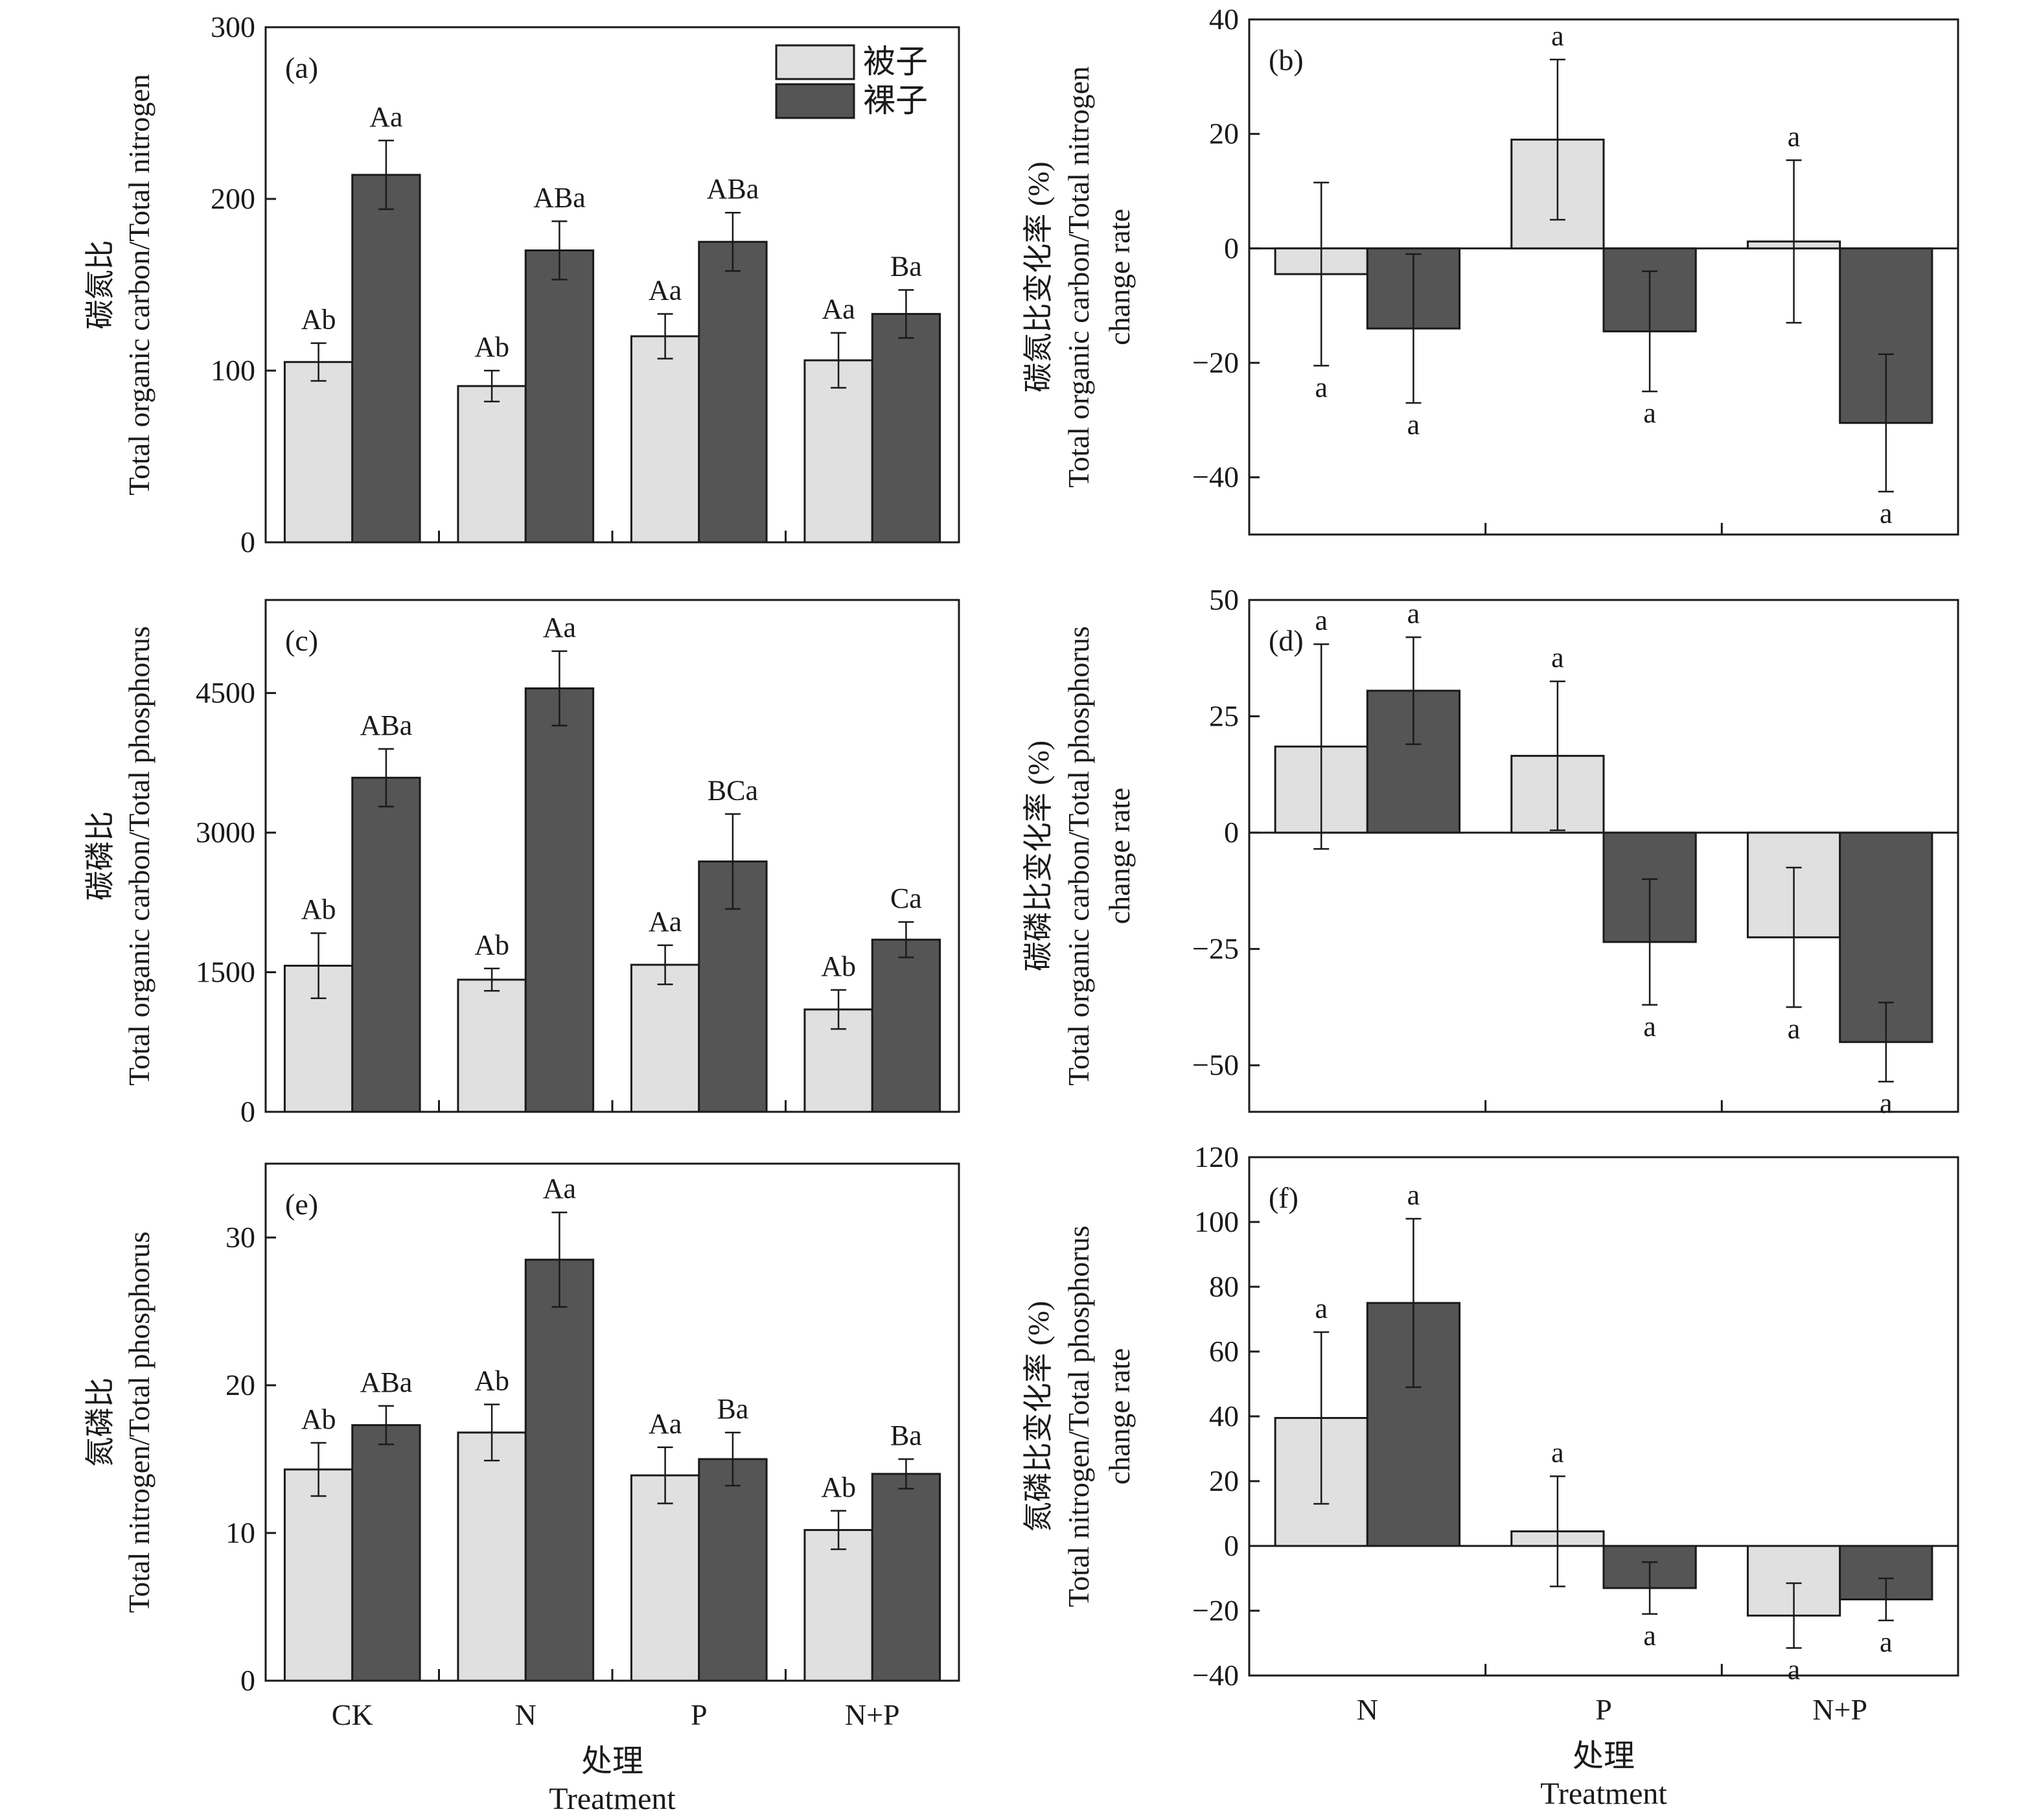 This screenshot has height=1820, width=2041. What do you see at coordinates (1224, 19) in the screenshot?
I see `panel-b-ytick-label: 40` at bounding box center [1224, 19].